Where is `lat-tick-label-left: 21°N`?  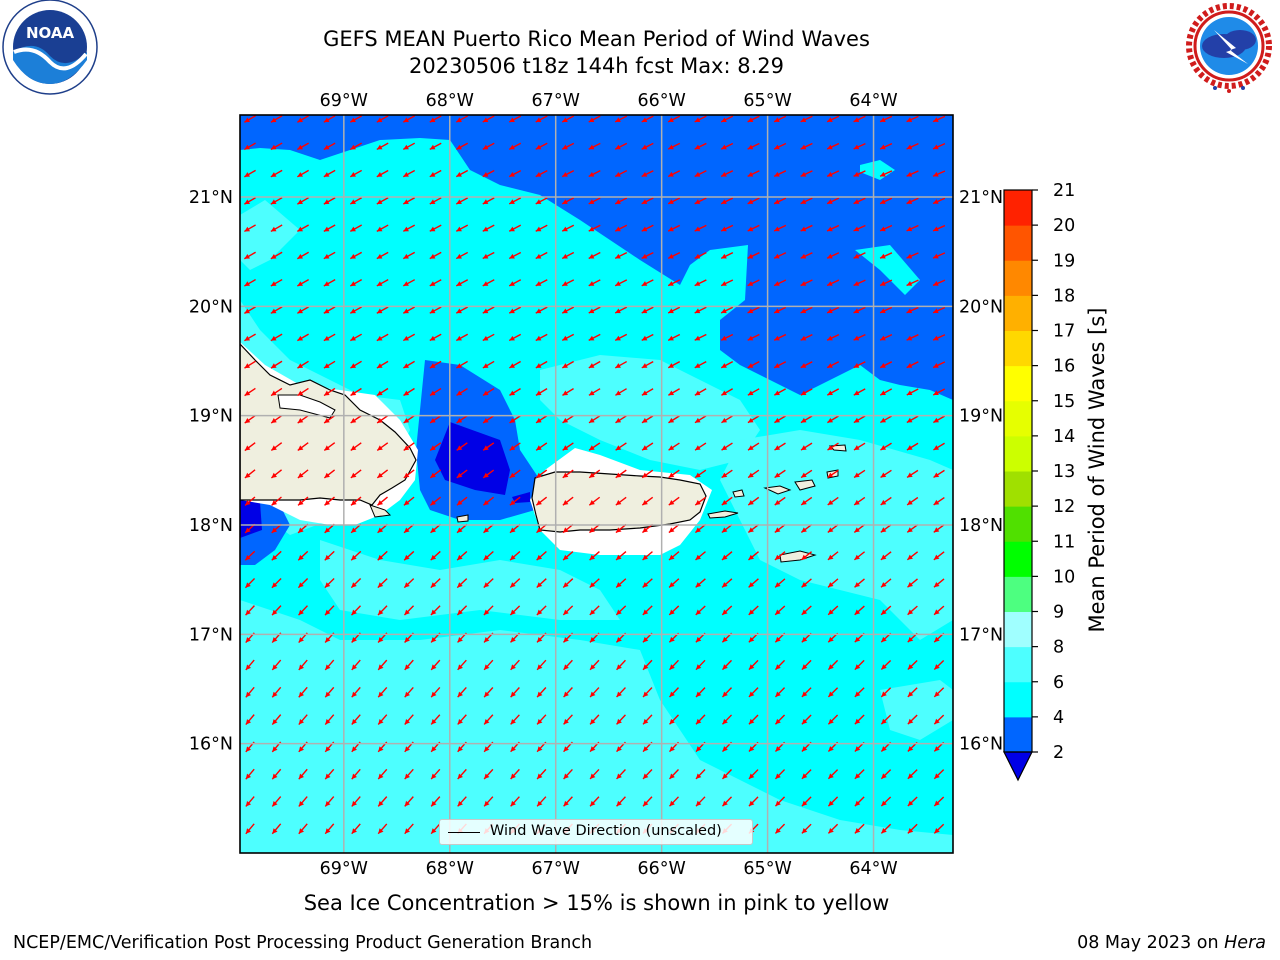
lat-tick-label-left: 21°N is located at coordinates (211, 198).